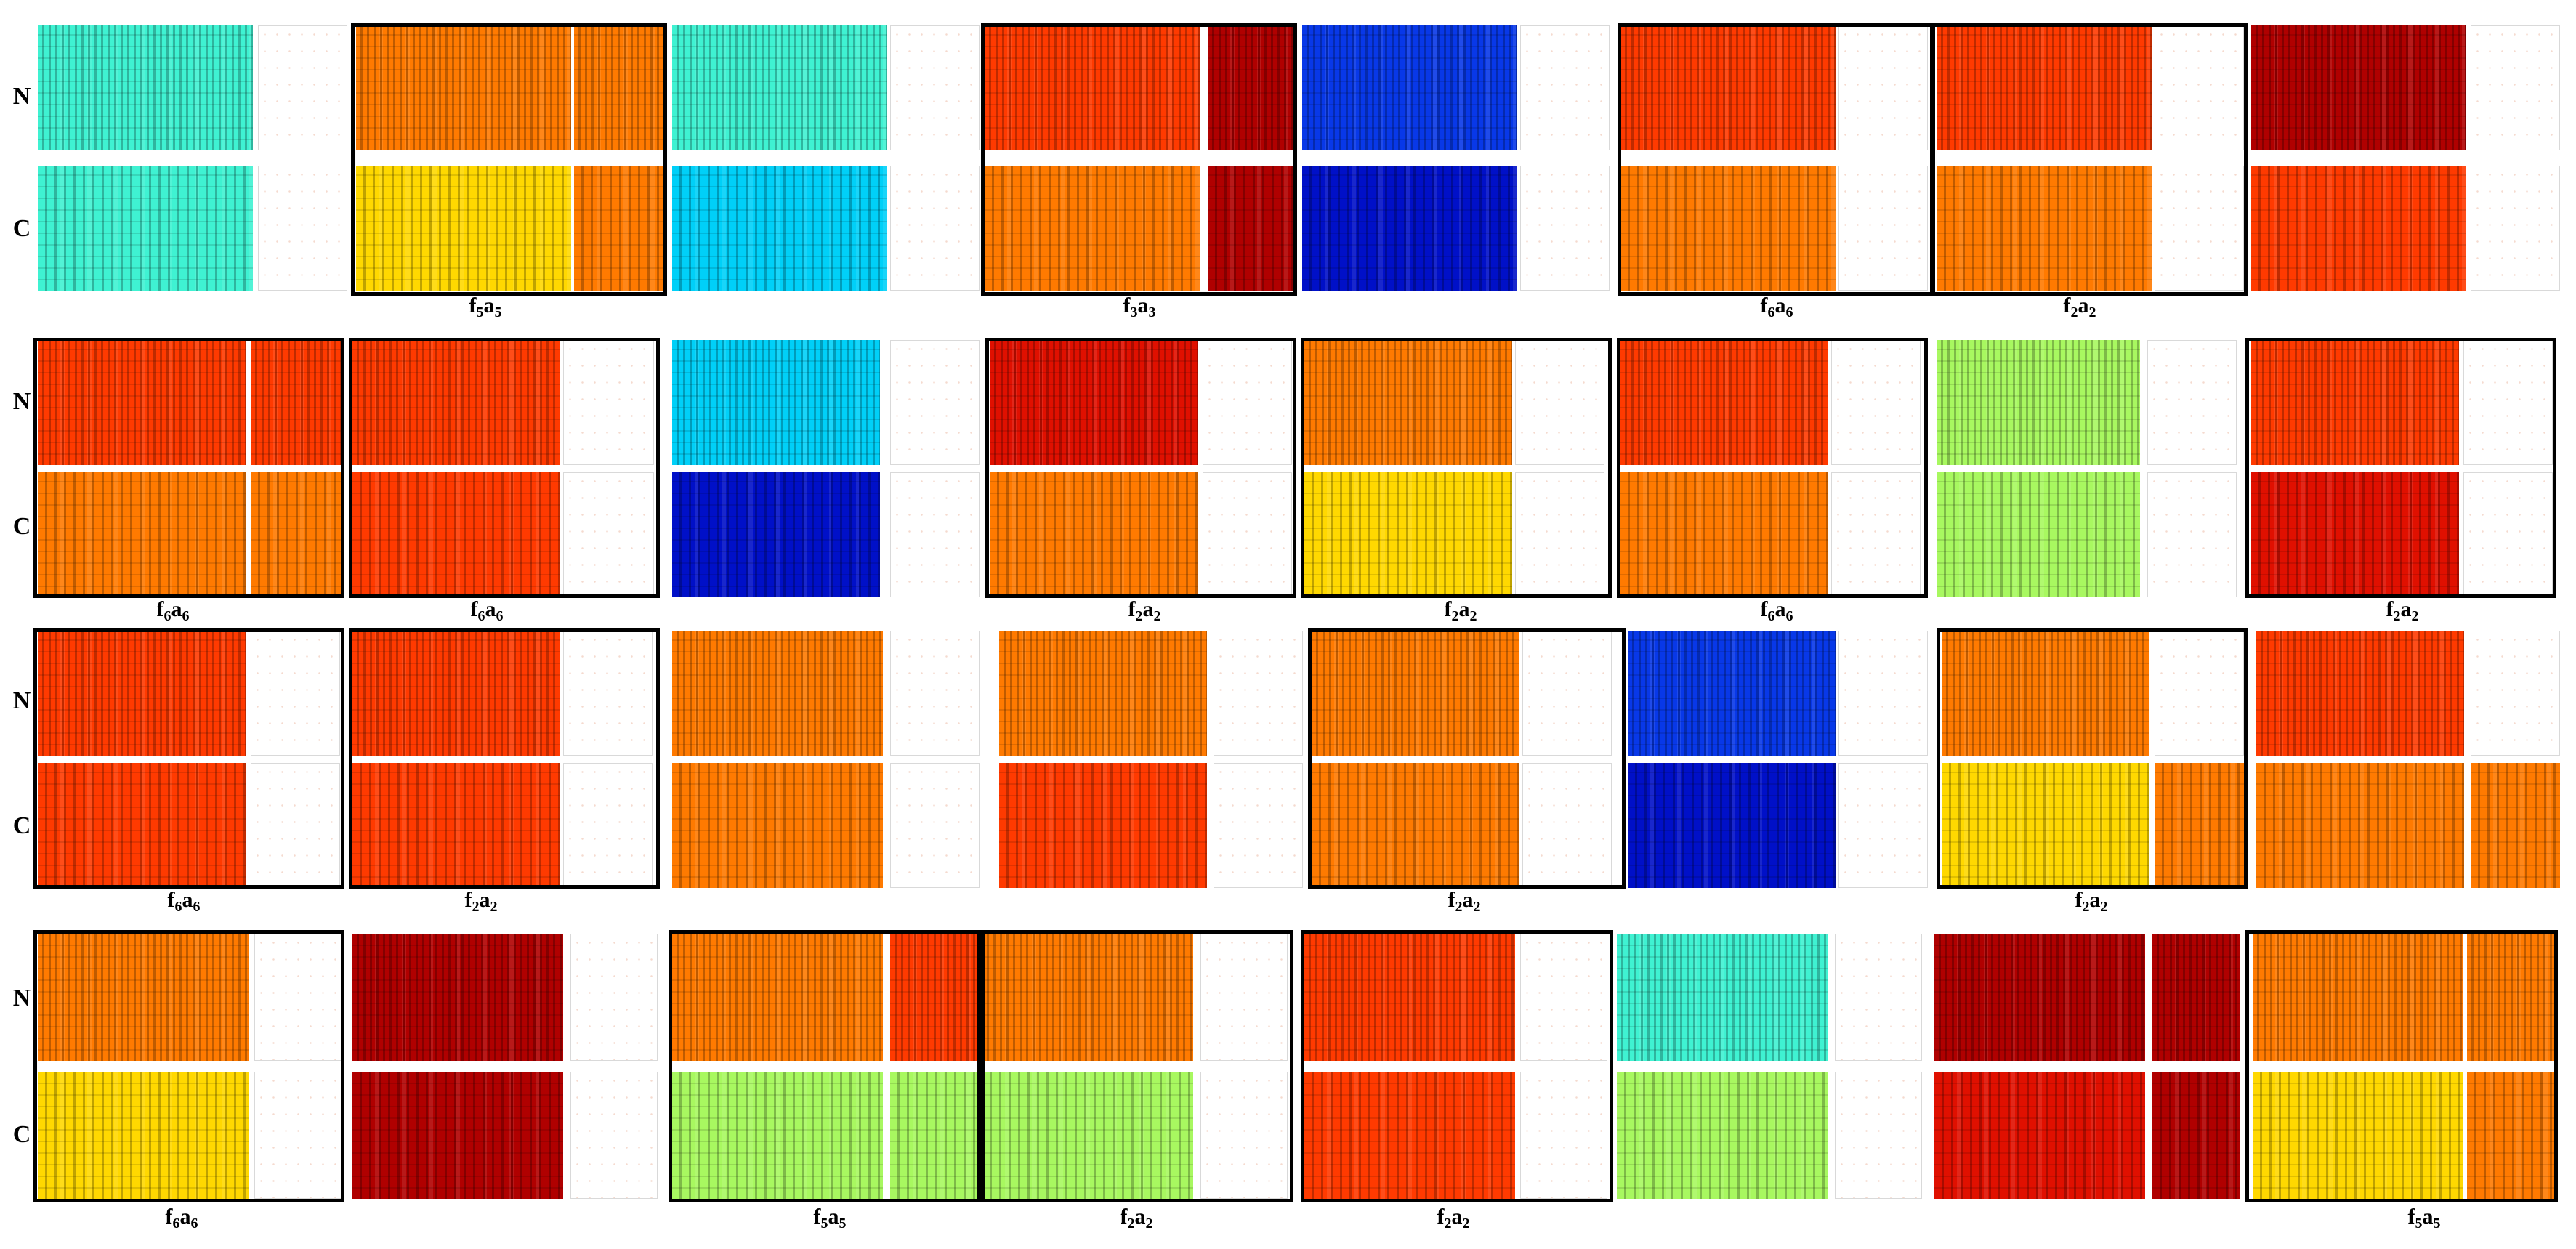 This screenshot has height=1249, width=2576. What do you see at coordinates (1145, 610) in the screenshot?
I see `caption-g2c3: f2a2` at bounding box center [1145, 610].